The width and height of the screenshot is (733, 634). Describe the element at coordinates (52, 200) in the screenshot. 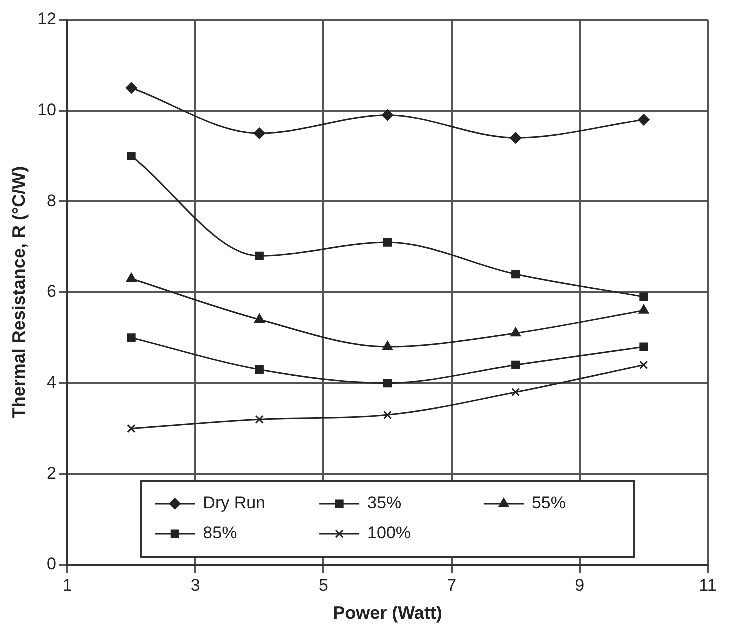

I see `y-tick-label: 8` at that location.